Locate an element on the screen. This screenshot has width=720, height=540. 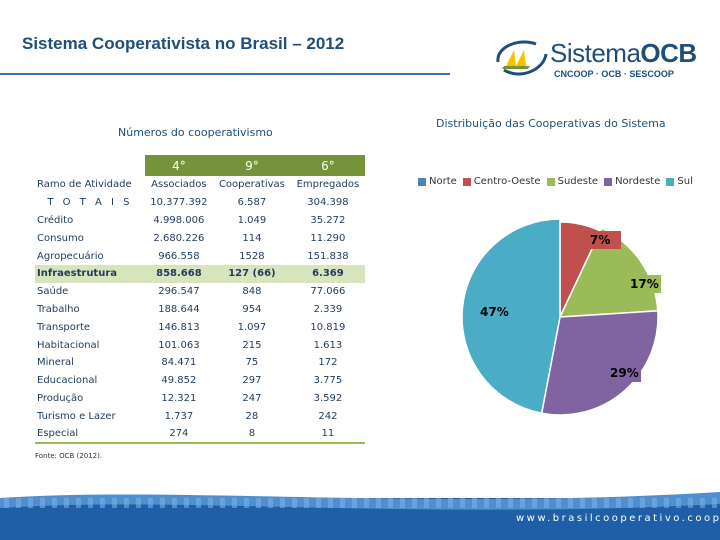
cell-ramo: Especial is located at coordinates (90, 434).